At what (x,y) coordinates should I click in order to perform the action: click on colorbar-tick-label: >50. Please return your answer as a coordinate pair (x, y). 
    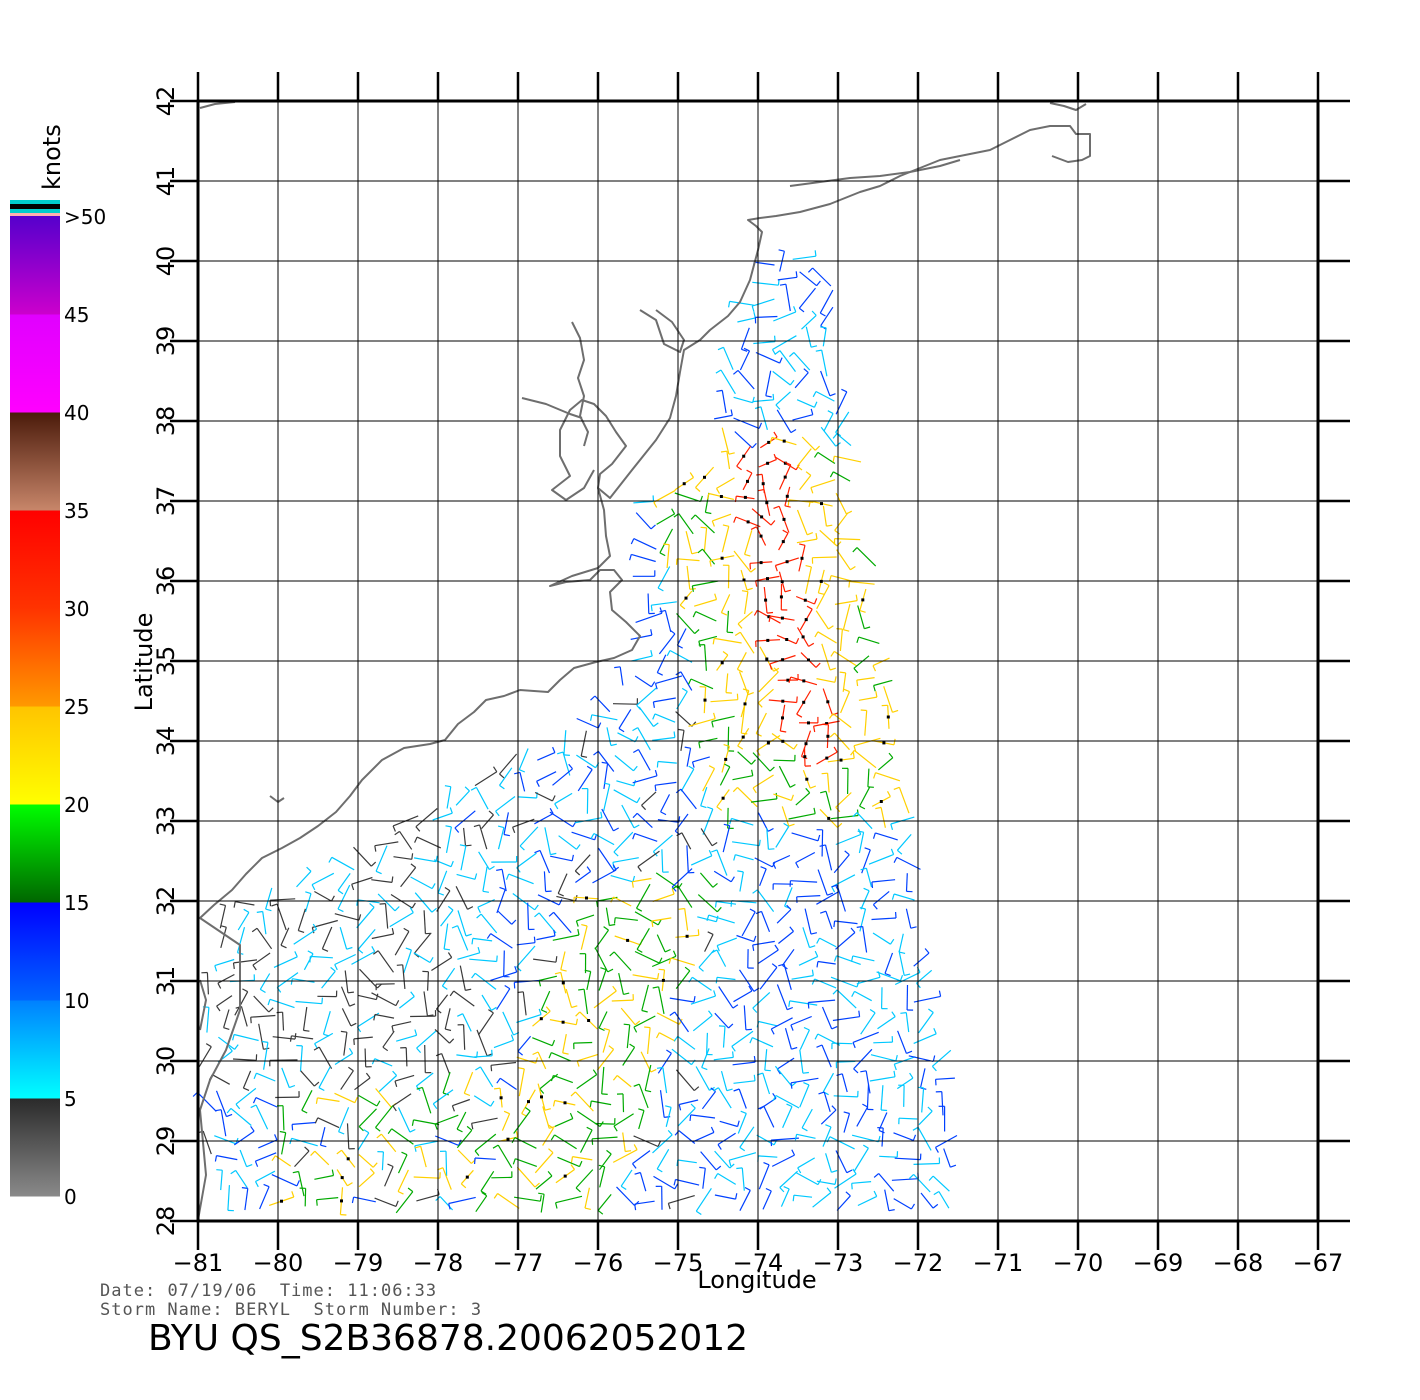
    Looking at the image, I should click on (85, 217).